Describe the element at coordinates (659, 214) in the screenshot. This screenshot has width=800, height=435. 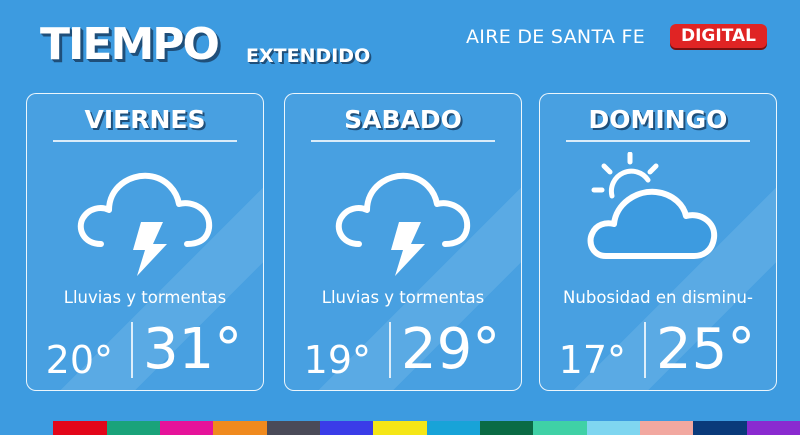
I see `partly-cloudy-icon` at that location.